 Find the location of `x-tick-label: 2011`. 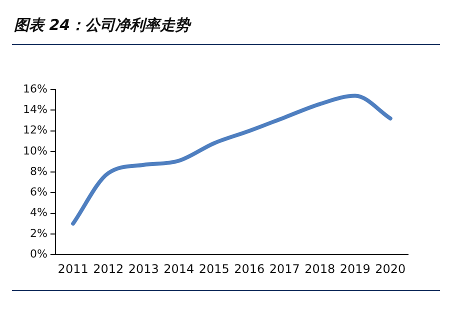

x-tick-label: 2011 is located at coordinates (73, 269).